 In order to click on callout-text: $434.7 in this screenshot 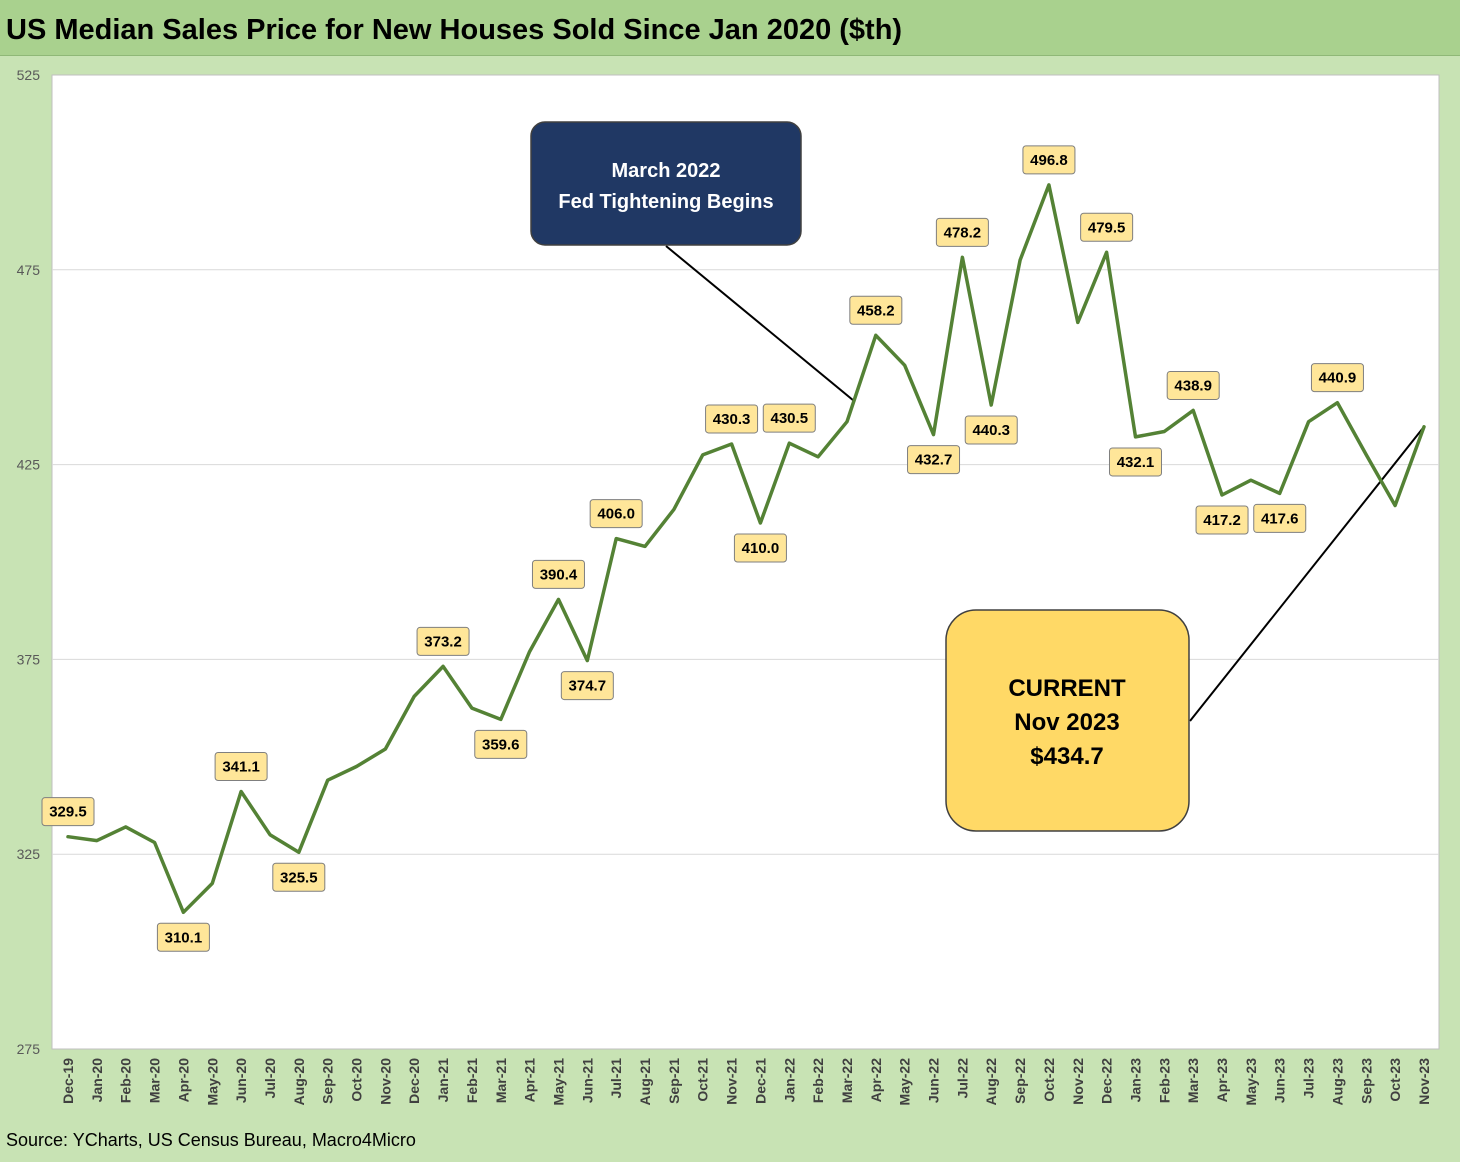, I will do `click(1066, 756)`.